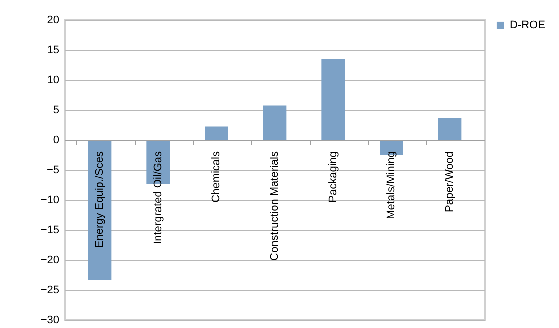  I want to click on x-tick-label: Energy Equip./Sces, so click(100, 199).